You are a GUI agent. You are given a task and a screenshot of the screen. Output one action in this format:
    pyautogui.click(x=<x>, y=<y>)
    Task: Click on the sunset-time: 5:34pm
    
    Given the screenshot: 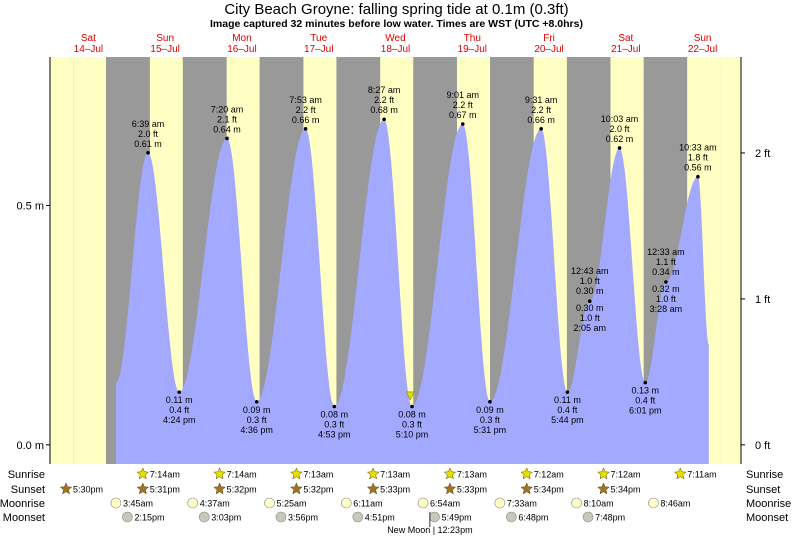 What is the action you would take?
    pyautogui.click(x=625, y=490)
    